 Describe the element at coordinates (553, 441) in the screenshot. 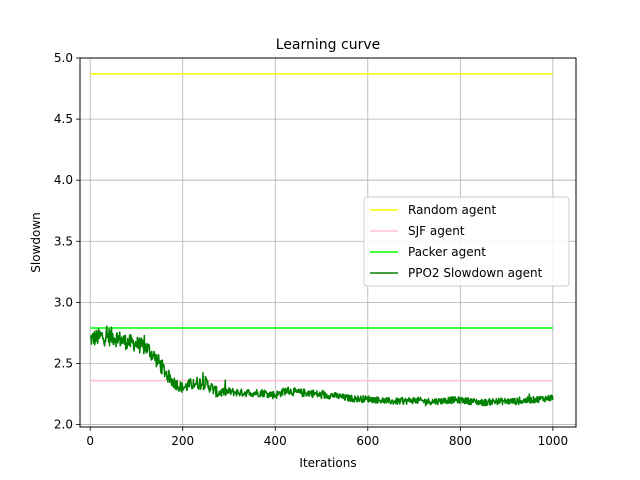

I see `x-tick-label: 1000` at that location.